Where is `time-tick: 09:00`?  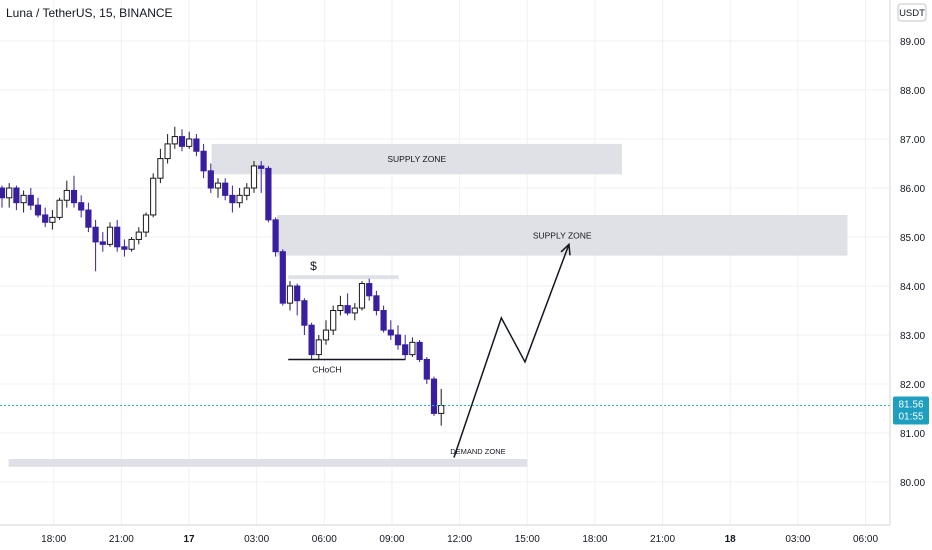 time-tick: 09:00 is located at coordinates (391, 539).